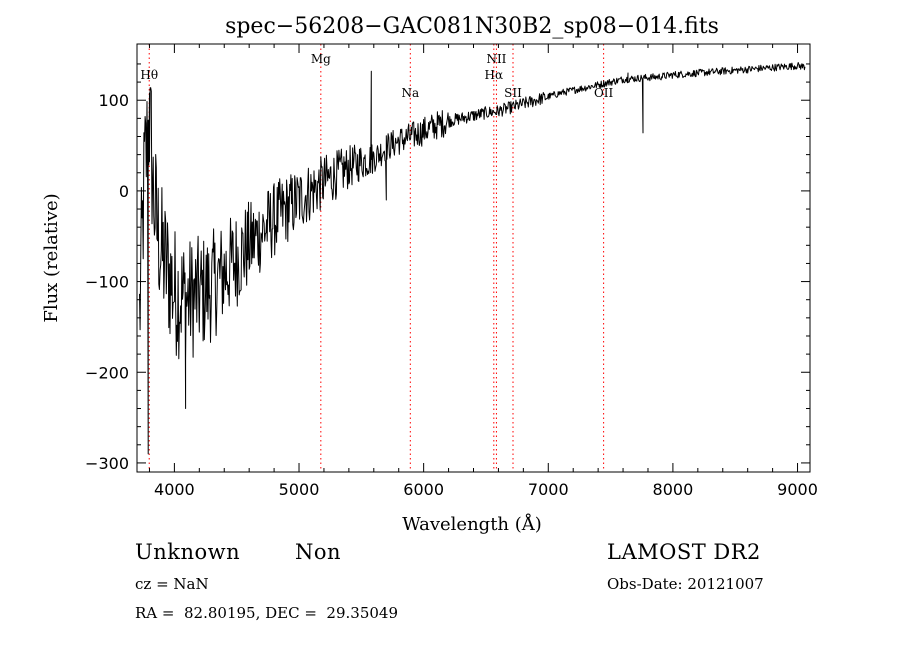 The image size is (900, 650). What do you see at coordinates (472, 524) in the screenshot?
I see `x-axis-label: Wavelength (Å)` at bounding box center [472, 524].